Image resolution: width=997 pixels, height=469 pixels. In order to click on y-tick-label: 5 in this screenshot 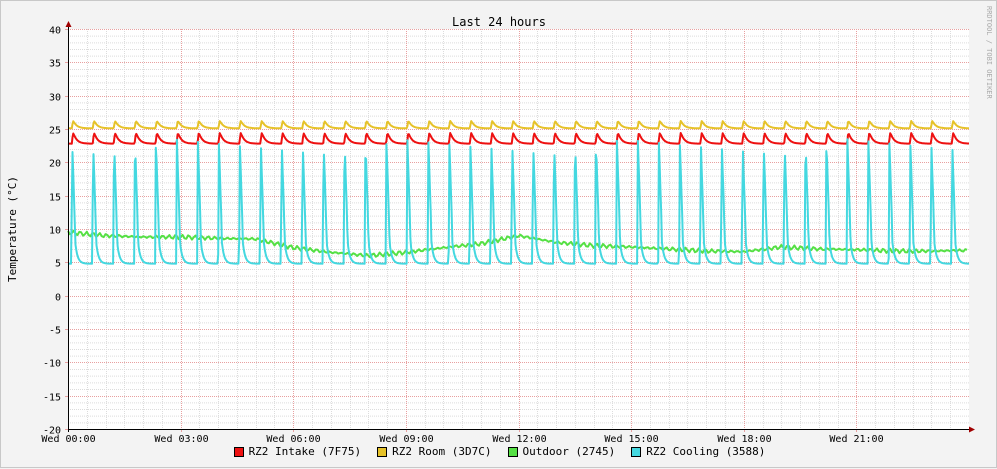, I will do `click(58, 264)`.